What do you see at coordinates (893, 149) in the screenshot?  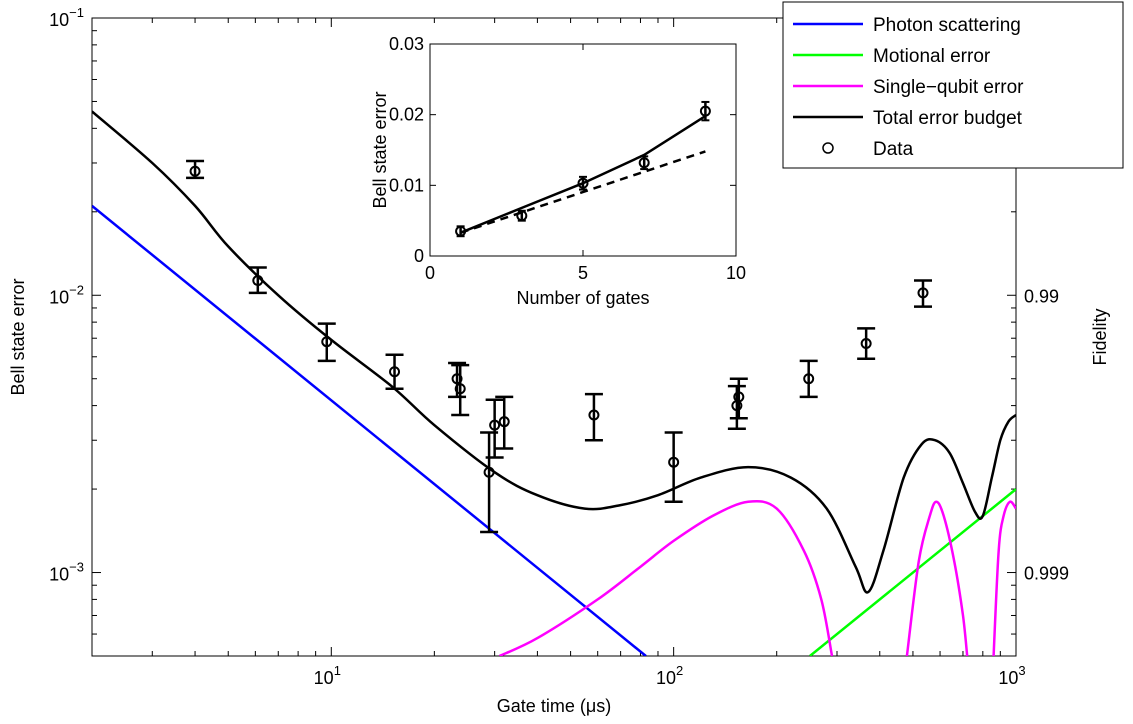 I see `legend-label: Data` at bounding box center [893, 149].